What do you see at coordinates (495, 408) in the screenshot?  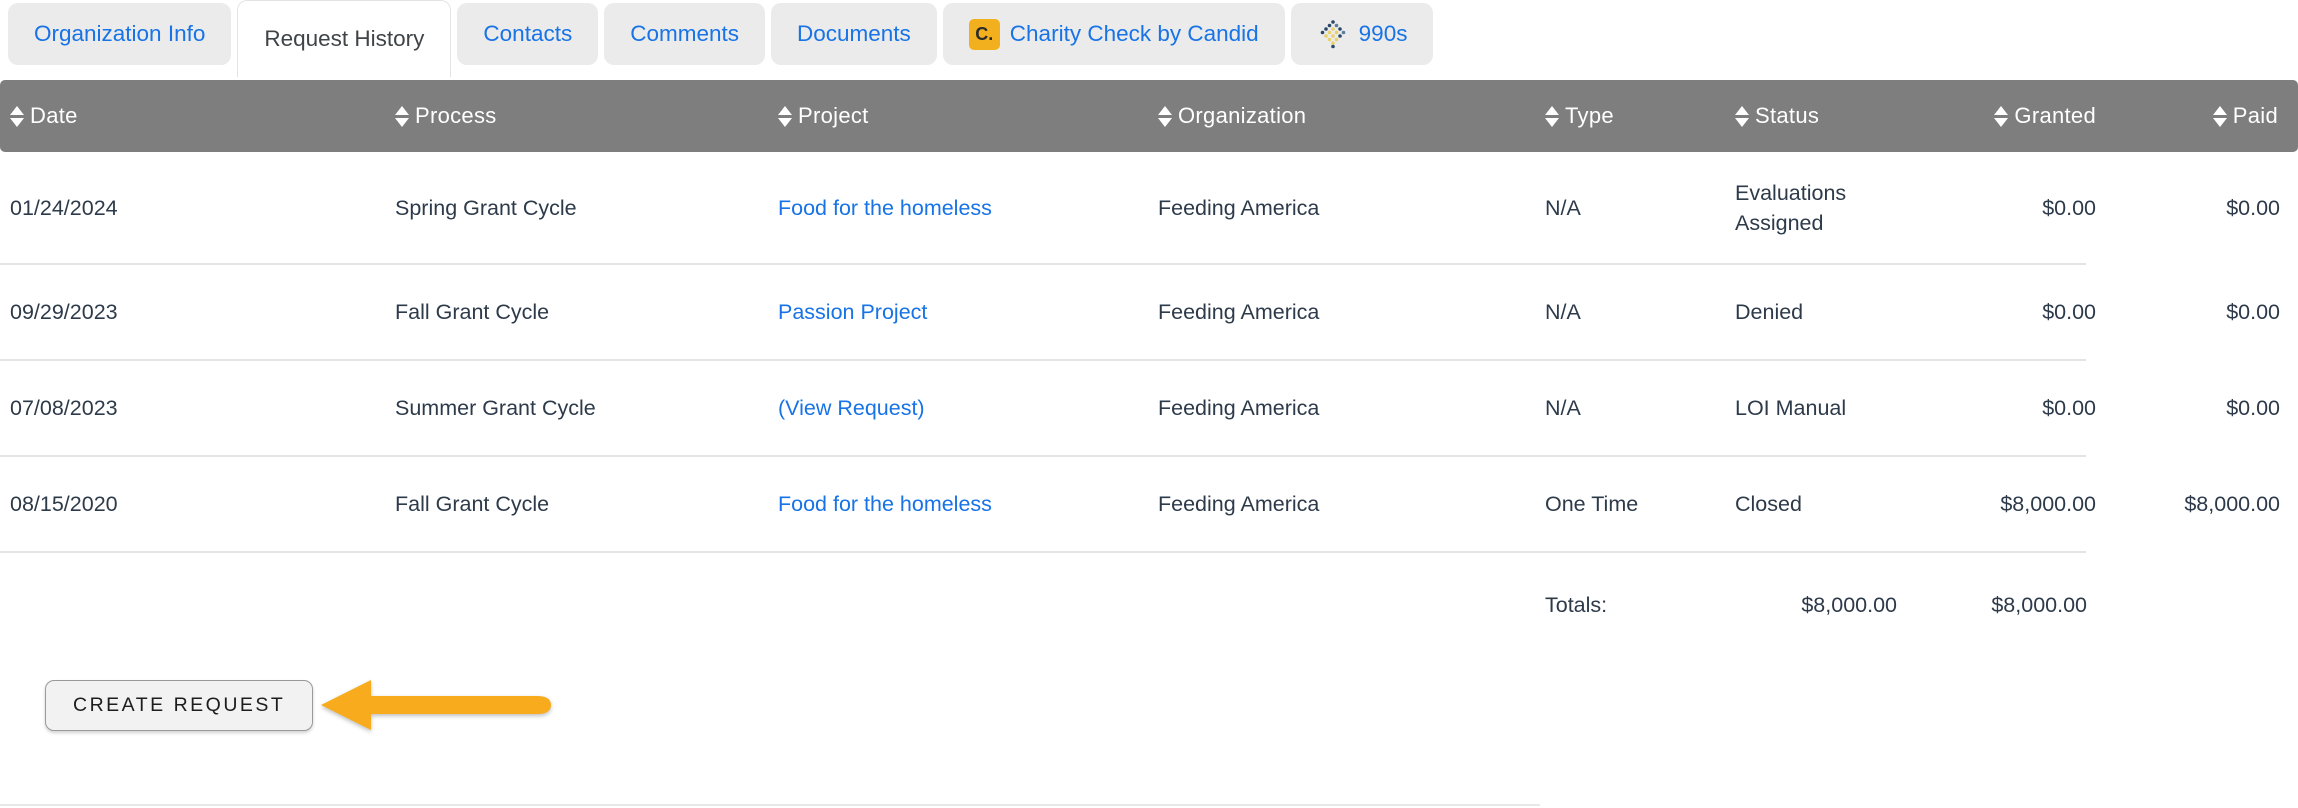 I see `cell-process: Summer Grant Cycle` at bounding box center [495, 408].